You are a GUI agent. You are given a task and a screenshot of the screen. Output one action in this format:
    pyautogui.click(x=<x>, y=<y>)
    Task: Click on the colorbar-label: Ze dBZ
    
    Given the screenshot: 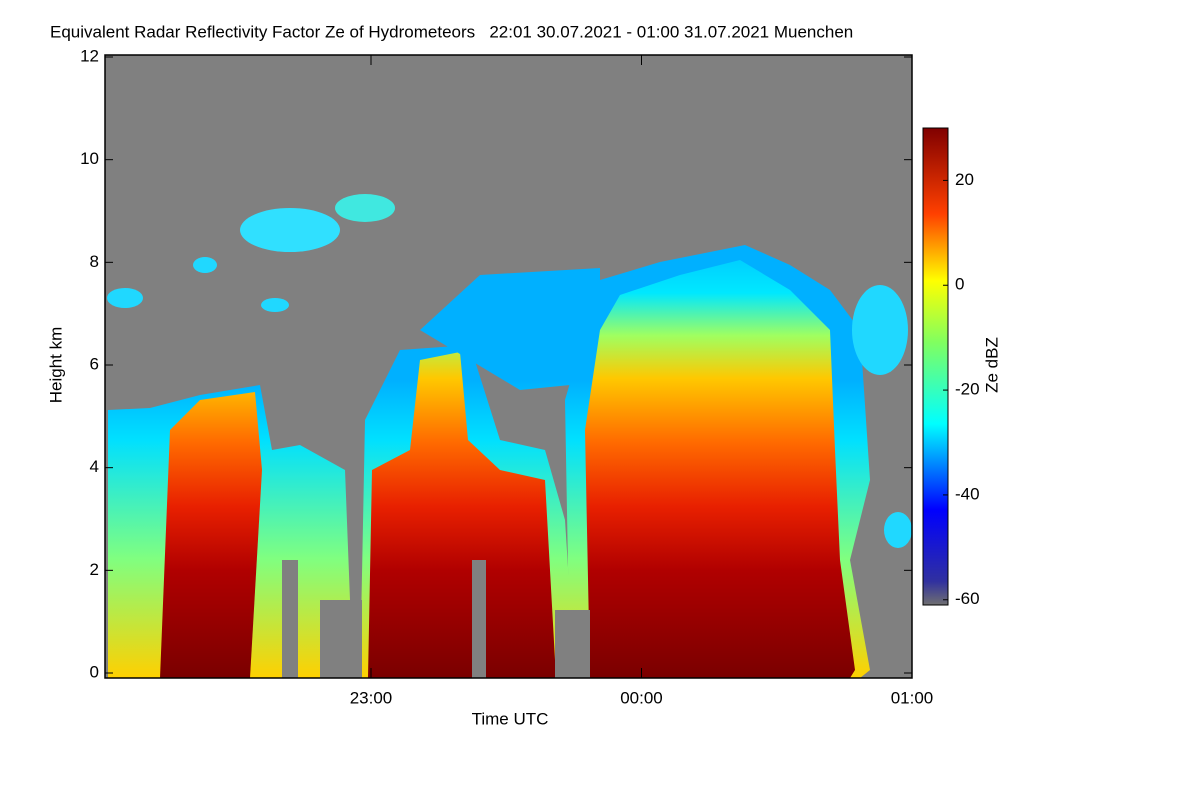 What is the action you would take?
    pyautogui.click(x=991, y=365)
    